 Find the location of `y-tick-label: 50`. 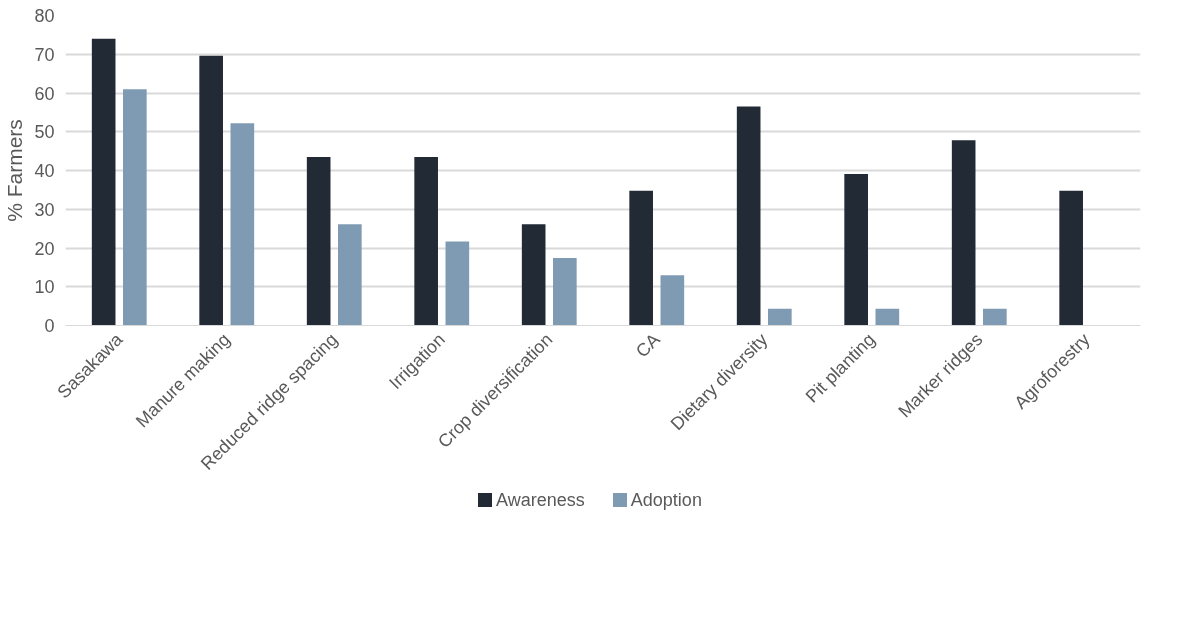

y-tick-label: 50 is located at coordinates (44, 132).